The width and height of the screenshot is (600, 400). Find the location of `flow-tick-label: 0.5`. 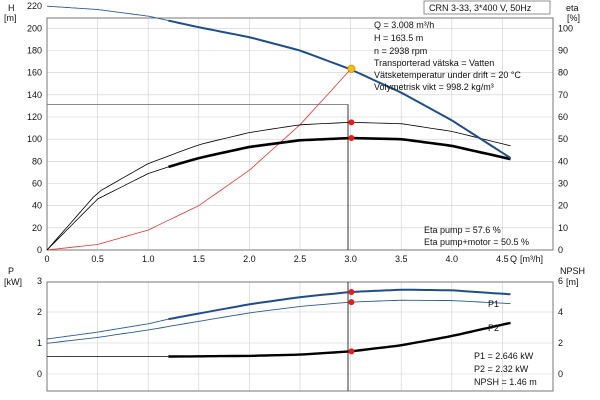

flow-tick-label: 0.5 is located at coordinates (97, 259).